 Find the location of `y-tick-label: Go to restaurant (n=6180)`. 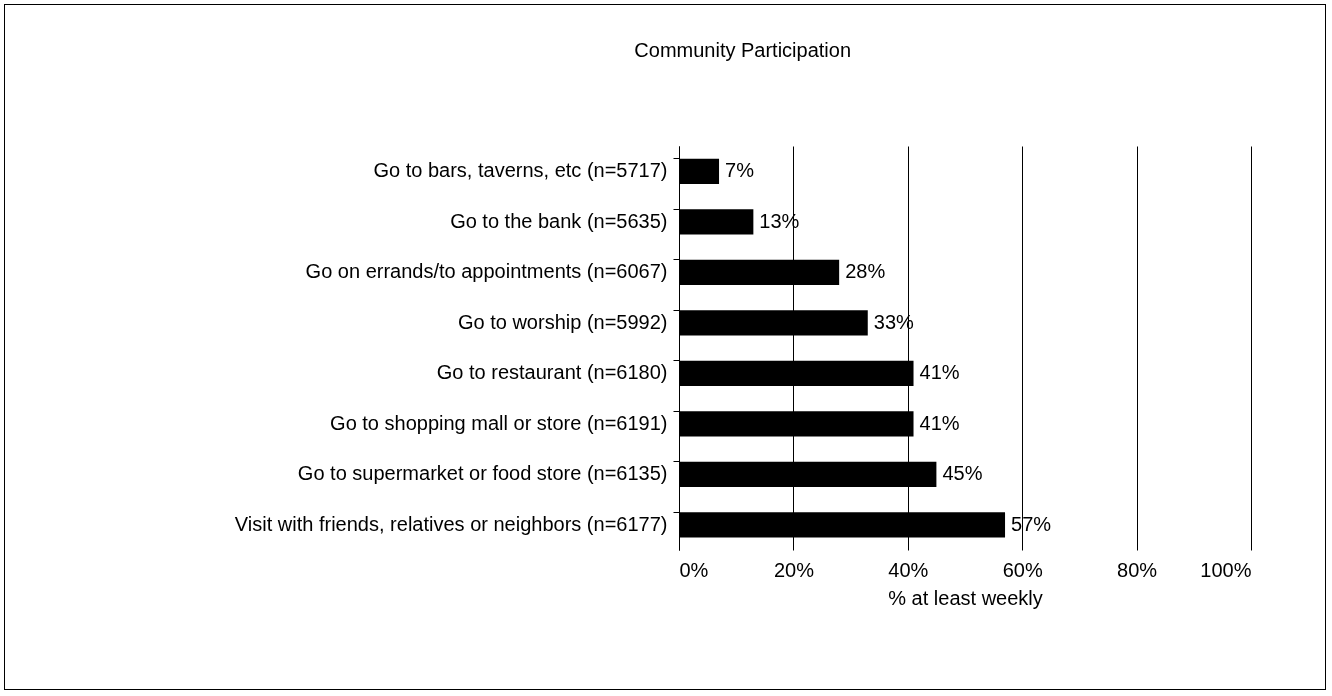

y-tick-label: Go to restaurant (n=6180) is located at coordinates (552, 372).